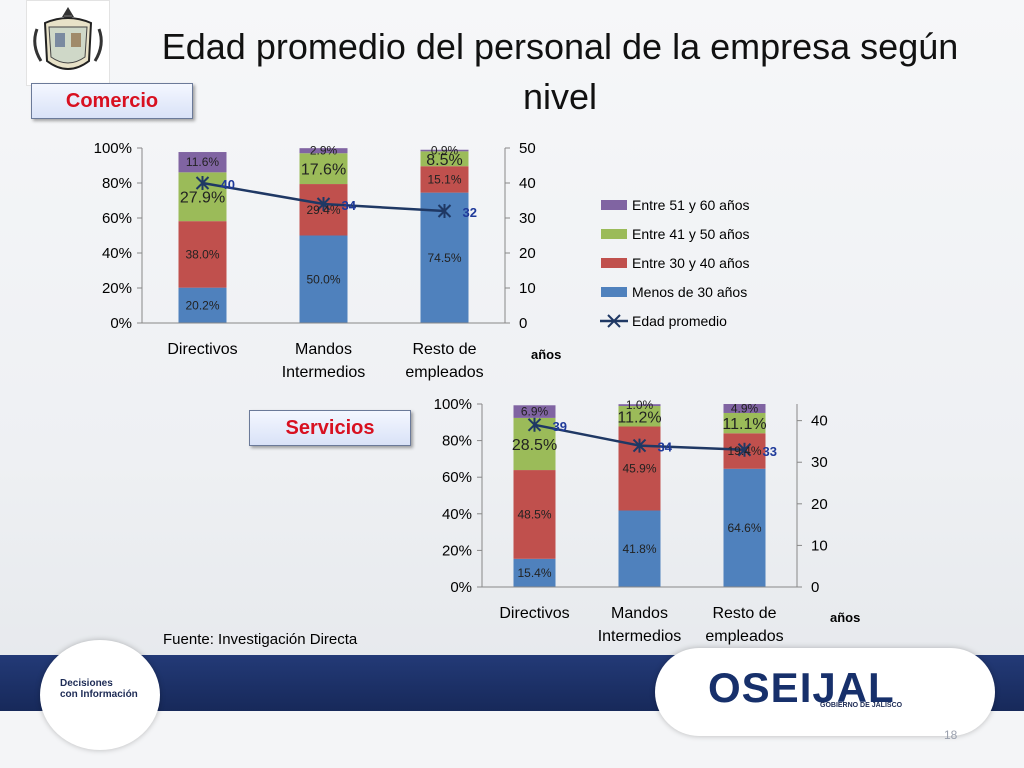  I want to click on y-left-tick-label: 20%, so click(117, 288).